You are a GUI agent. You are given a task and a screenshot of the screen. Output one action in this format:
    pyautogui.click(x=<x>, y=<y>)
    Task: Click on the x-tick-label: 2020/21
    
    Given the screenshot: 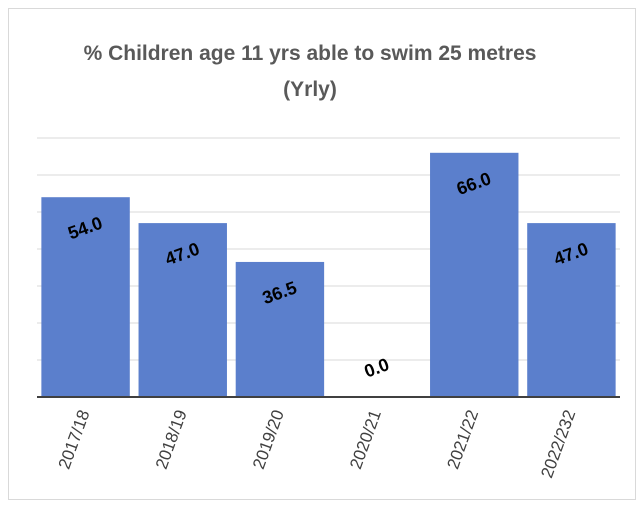 What is the action you would take?
    pyautogui.click(x=365, y=439)
    